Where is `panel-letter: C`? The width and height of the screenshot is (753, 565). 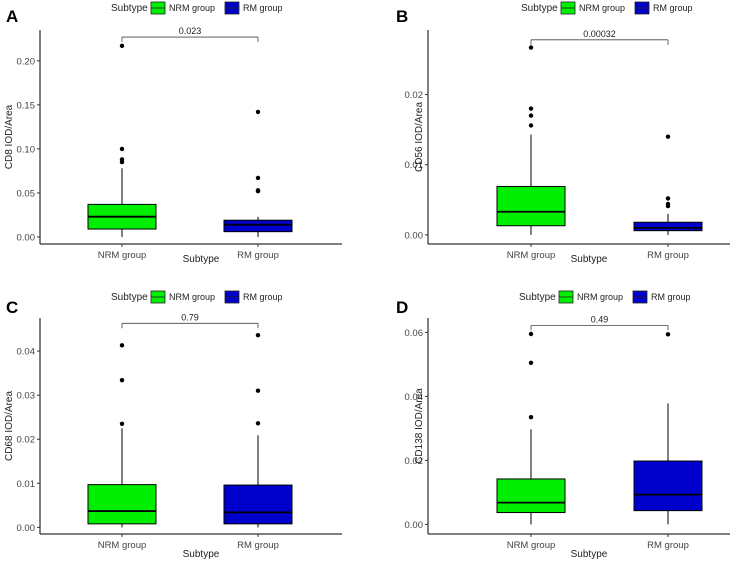 panel-letter: C is located at coordinates (12, 307).